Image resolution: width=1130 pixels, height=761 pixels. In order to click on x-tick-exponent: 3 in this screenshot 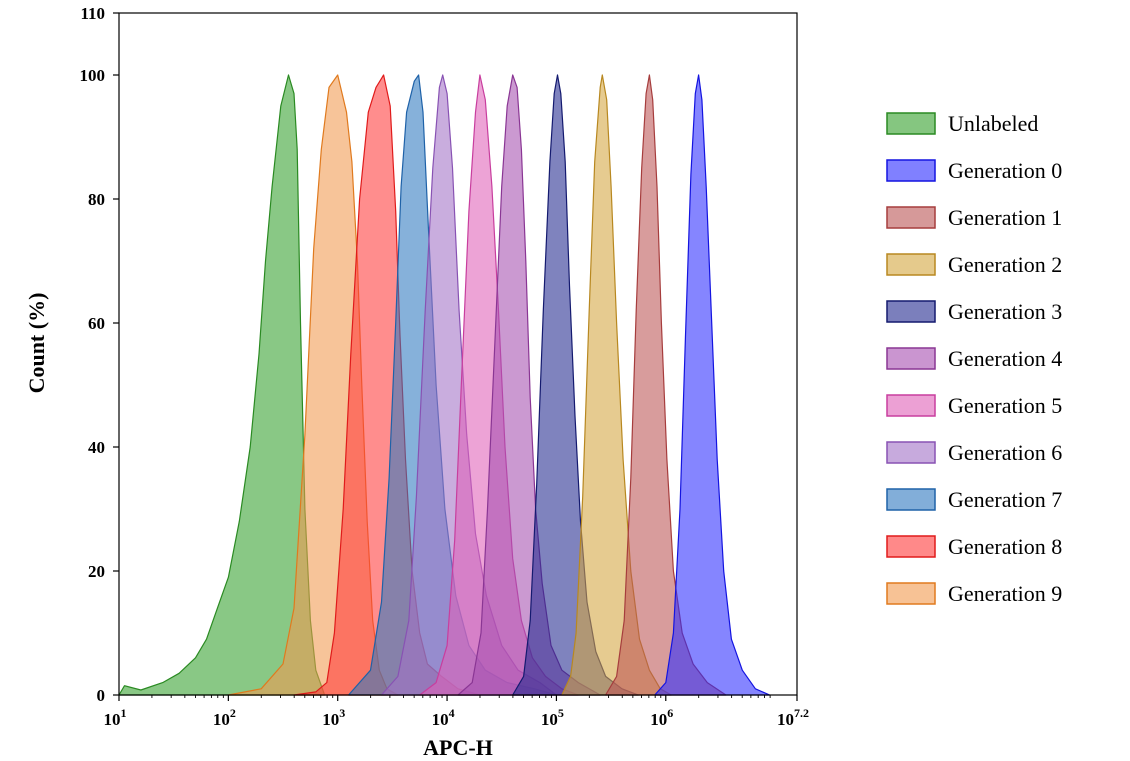, I will do `click(342, 713)`.